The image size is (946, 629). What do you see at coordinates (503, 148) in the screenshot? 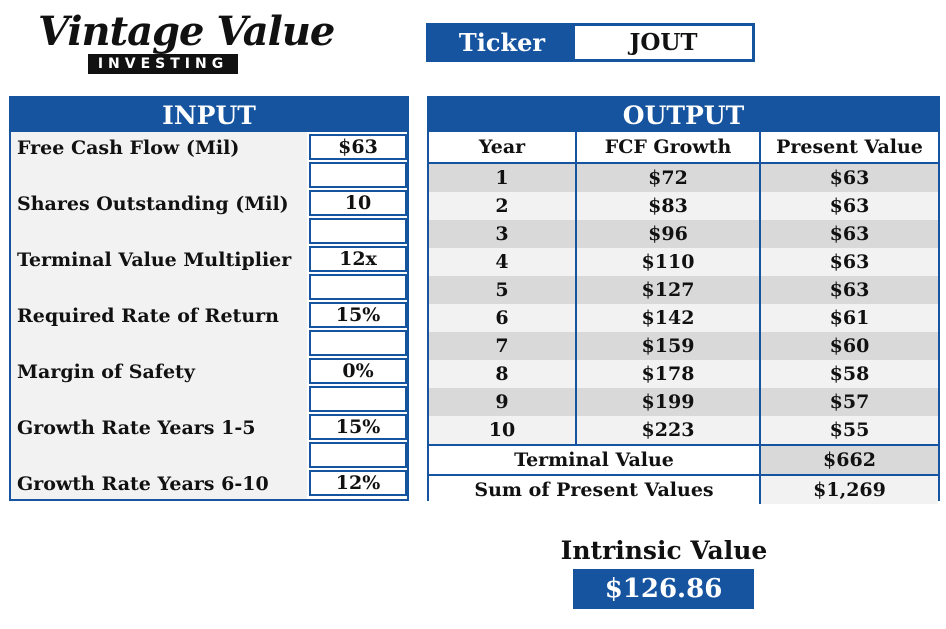
I see `col-header-year: Year` at bounding box center [503, 148].